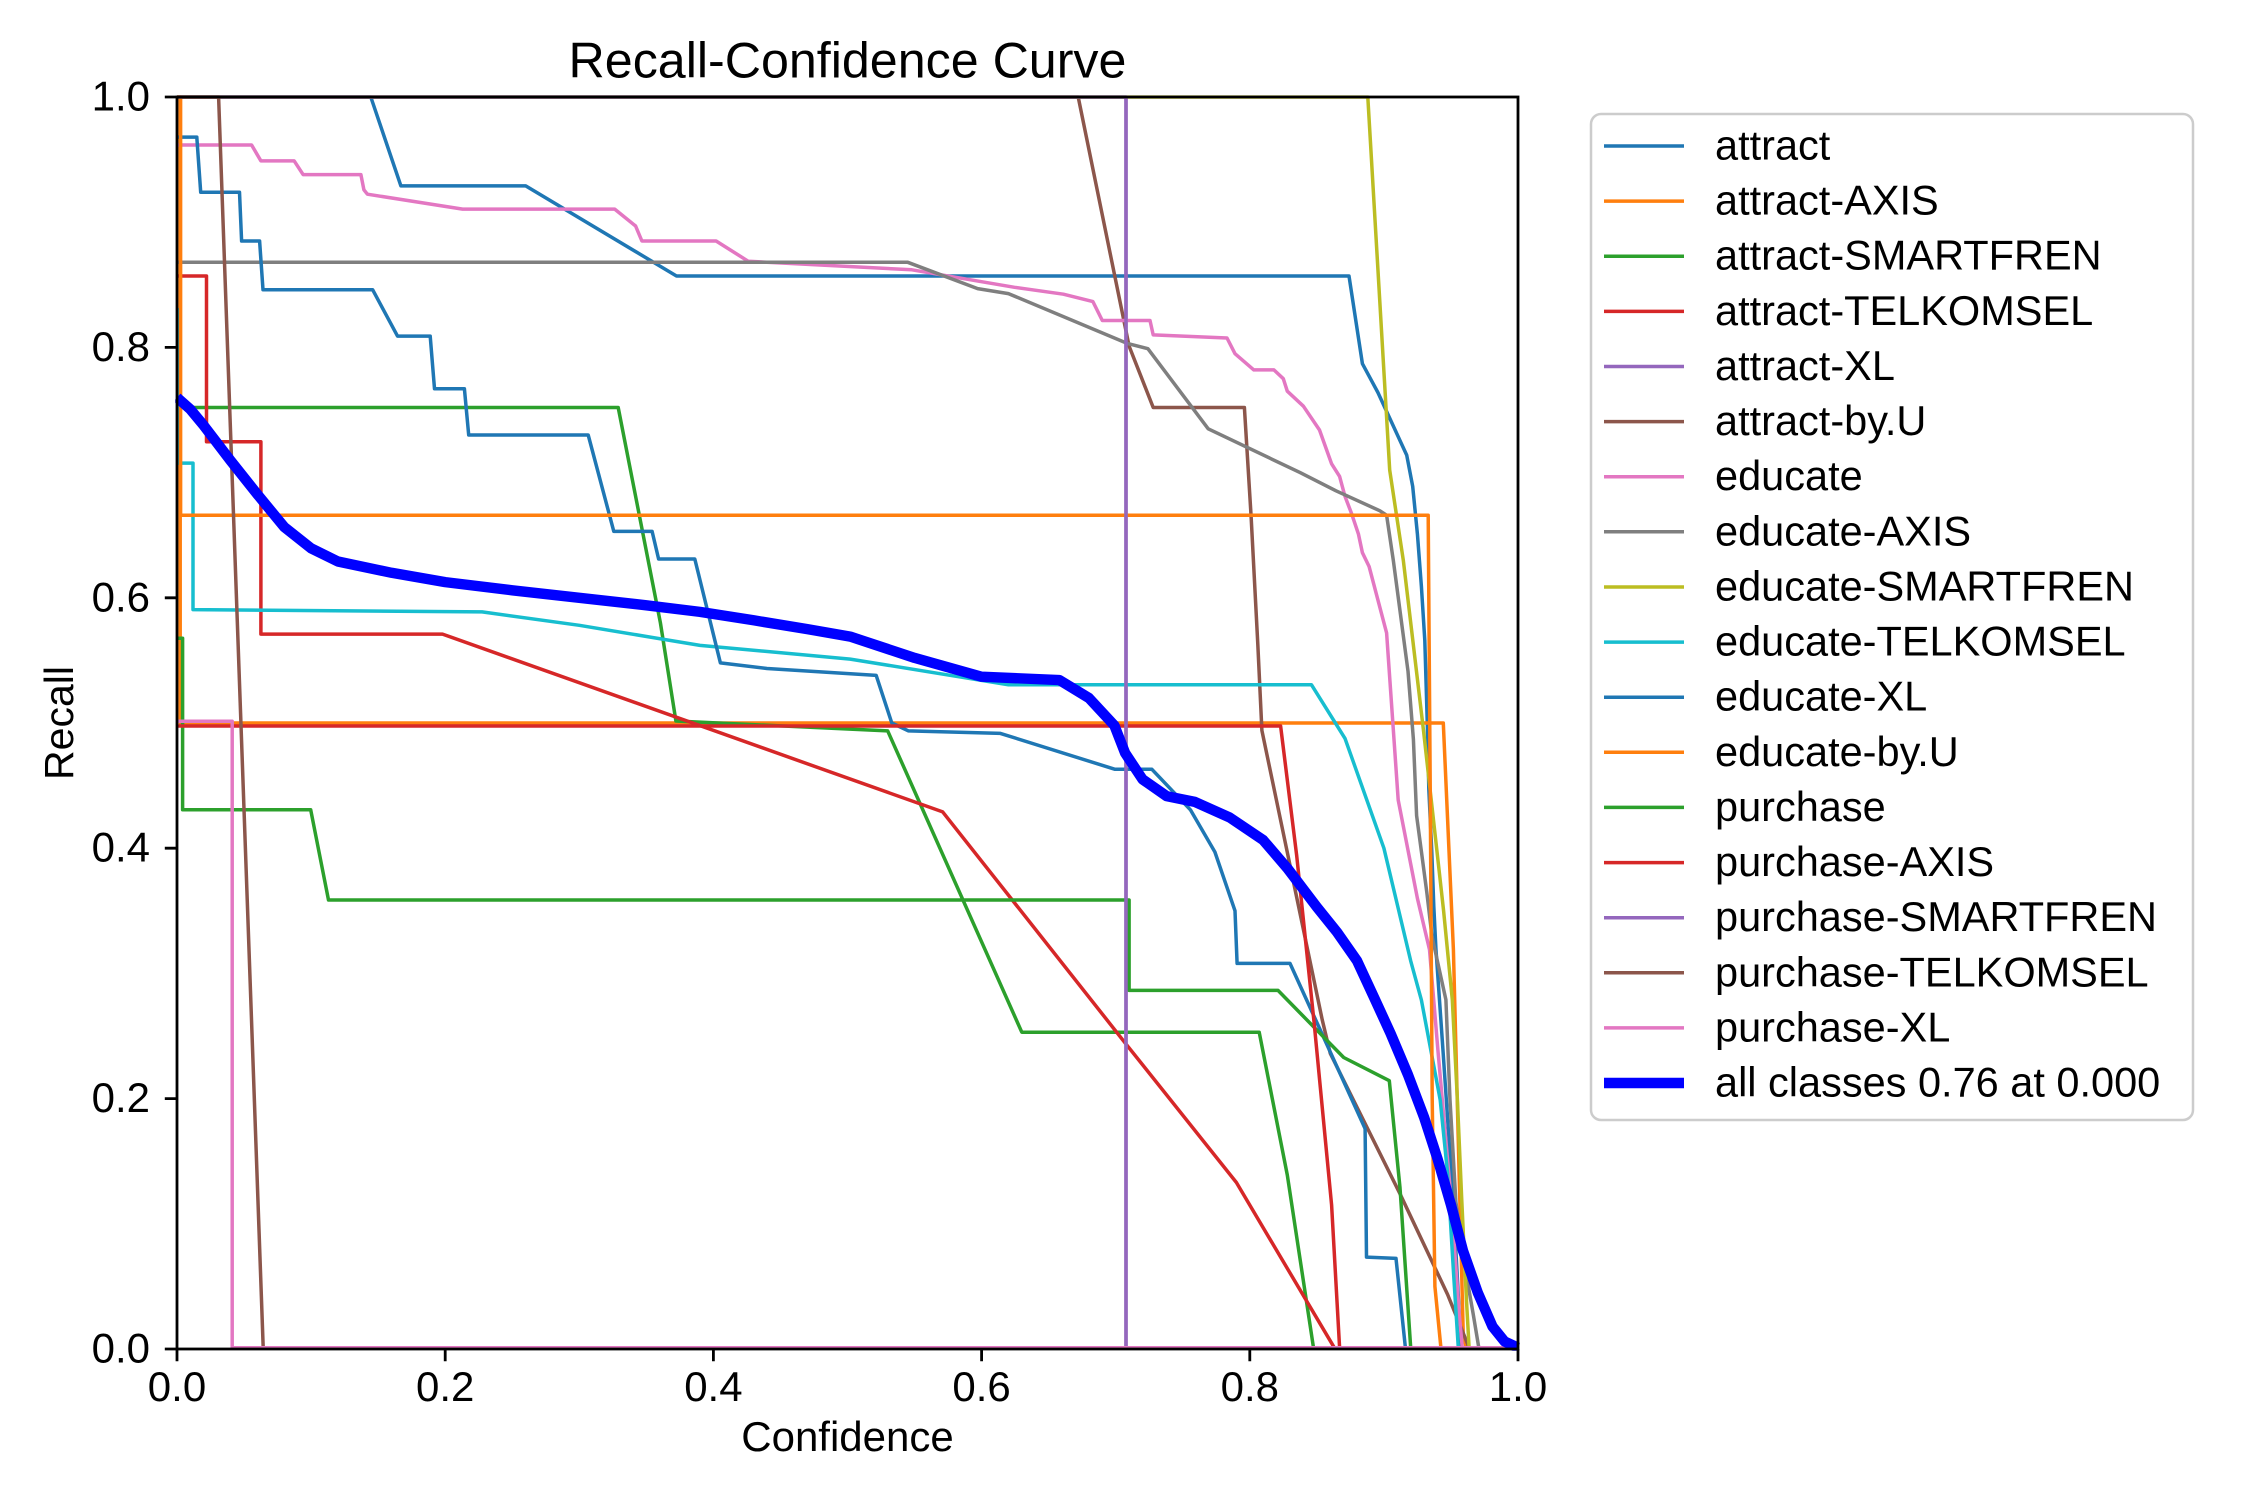 This screenshot has height=1500, width=2250. I want to click on svg-text: purchase-SMARTFREN, so click(1936, 916).